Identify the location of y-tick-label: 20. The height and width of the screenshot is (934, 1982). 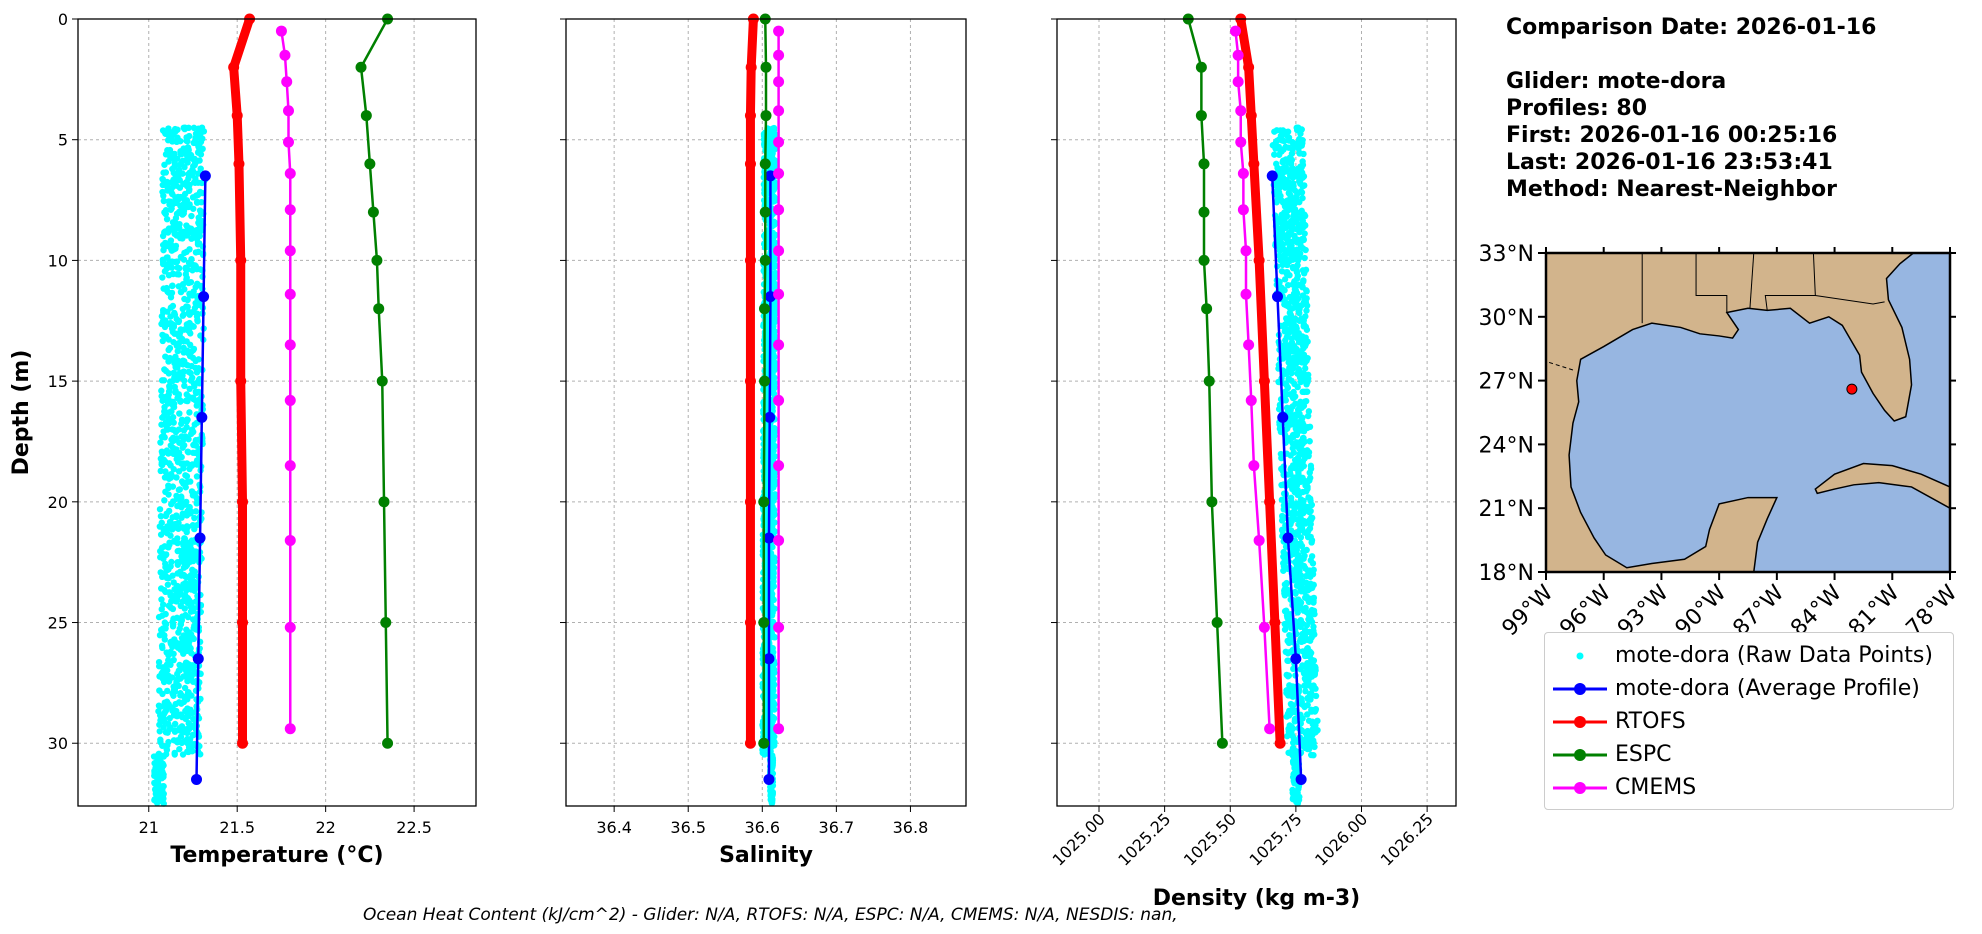
(58, 502).